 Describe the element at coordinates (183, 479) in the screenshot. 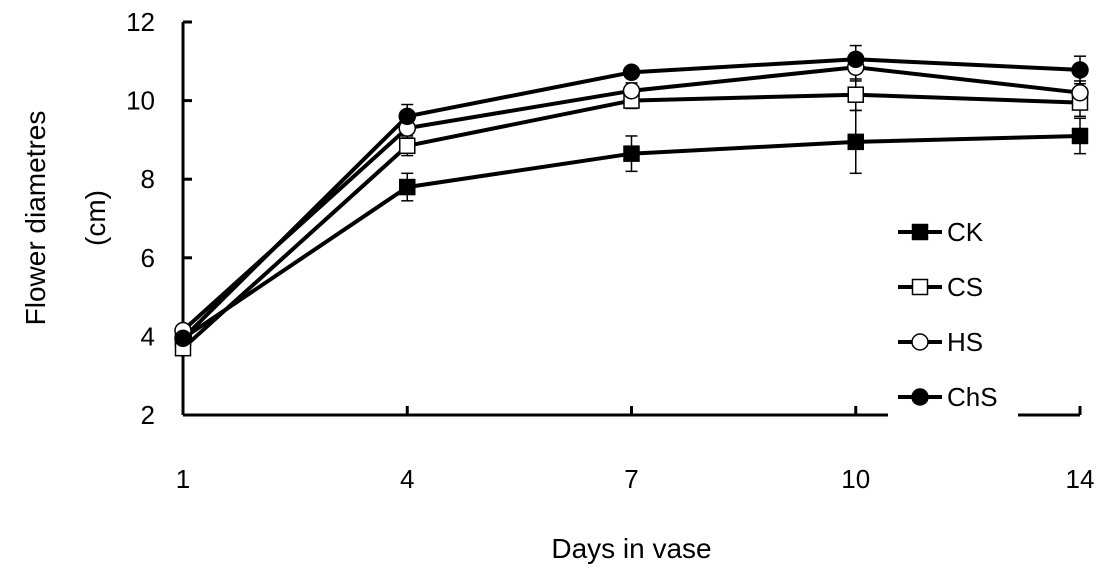

I see `x-tick-label: 1` at that location.